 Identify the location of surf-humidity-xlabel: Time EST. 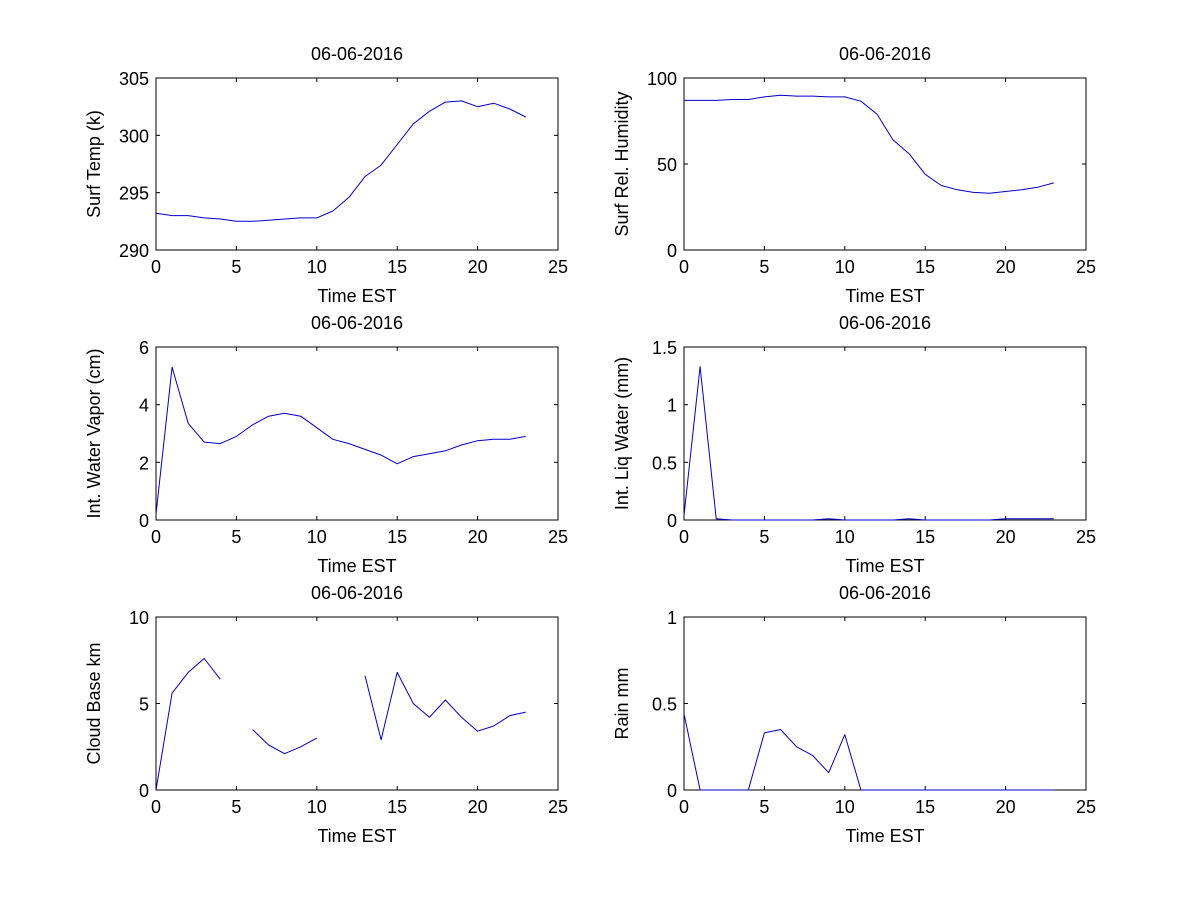
(884, 296).